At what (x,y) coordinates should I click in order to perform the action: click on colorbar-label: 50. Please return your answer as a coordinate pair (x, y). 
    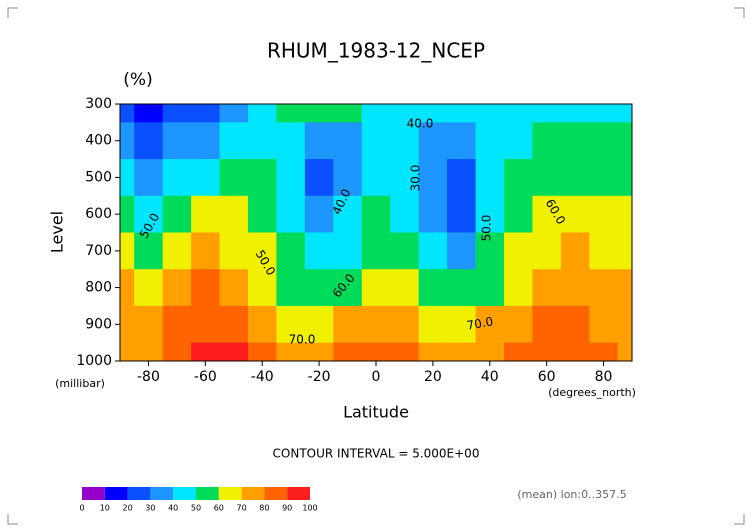
    Looking at the image, I should click on (196, 508).